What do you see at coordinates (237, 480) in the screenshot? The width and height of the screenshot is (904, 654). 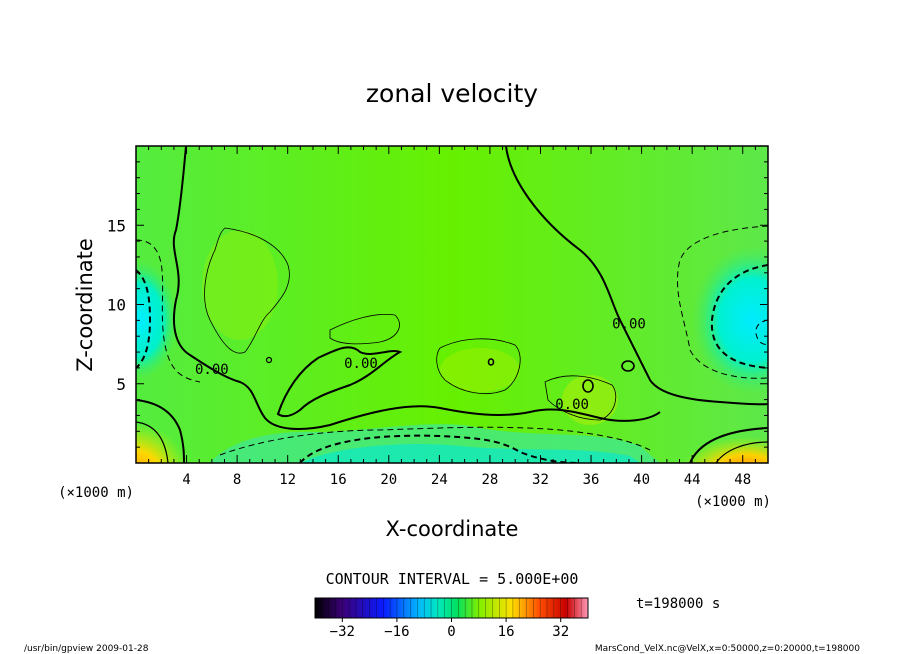 I see `x-tick-label: 8` at bounding box center [237, 480].